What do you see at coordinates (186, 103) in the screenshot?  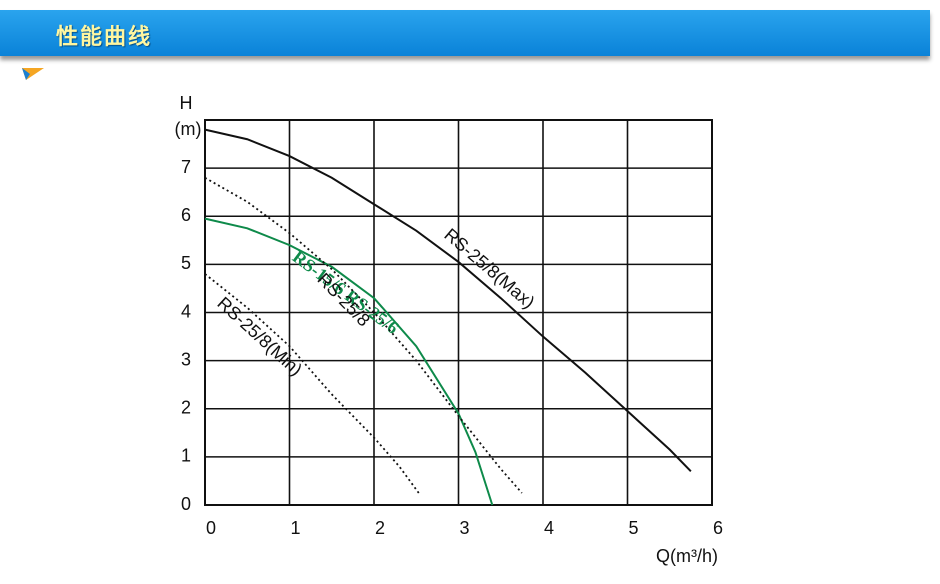 I see `y-axis-label: H` at bounding box center [186, 103].